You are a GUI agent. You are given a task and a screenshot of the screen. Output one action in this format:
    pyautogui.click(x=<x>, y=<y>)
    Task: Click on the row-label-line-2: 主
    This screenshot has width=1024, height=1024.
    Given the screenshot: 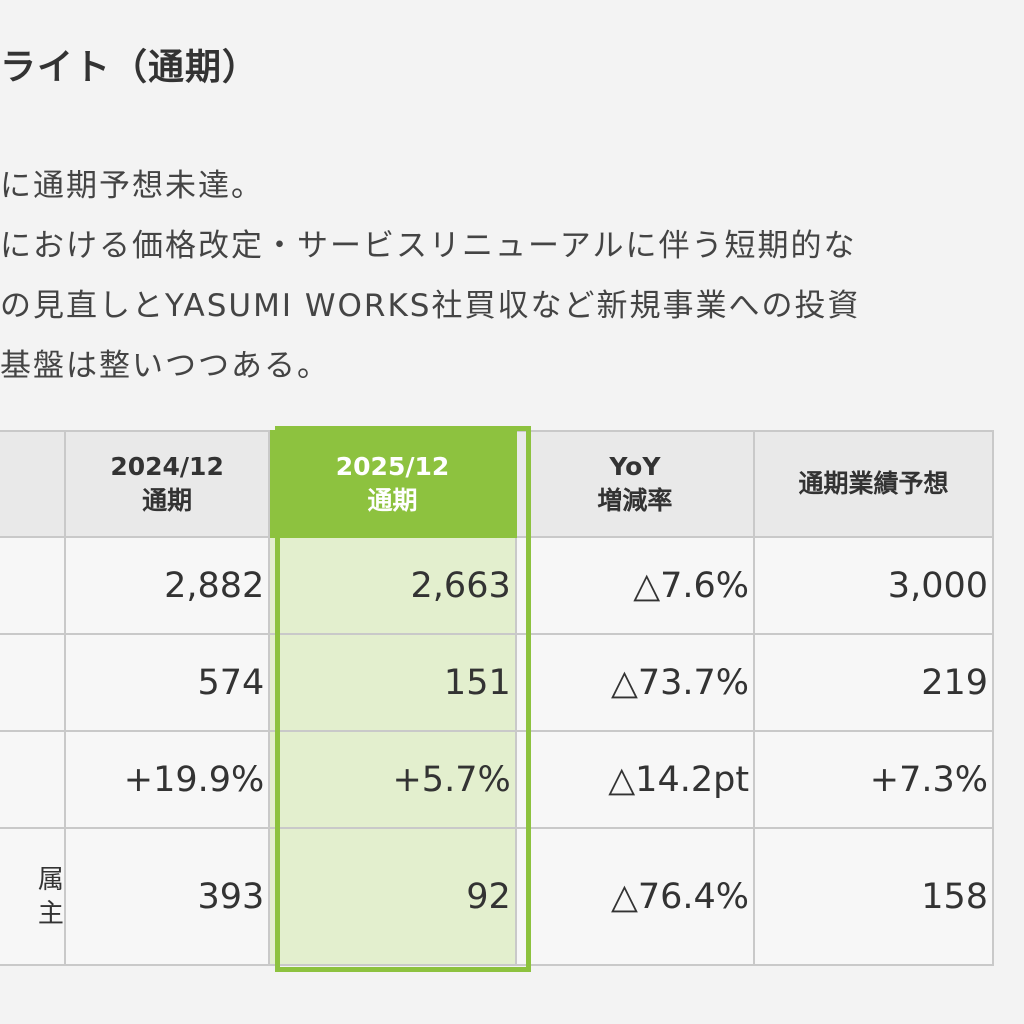 What is the action you would take?
    pyautogui.click(x=50, y=913)
    